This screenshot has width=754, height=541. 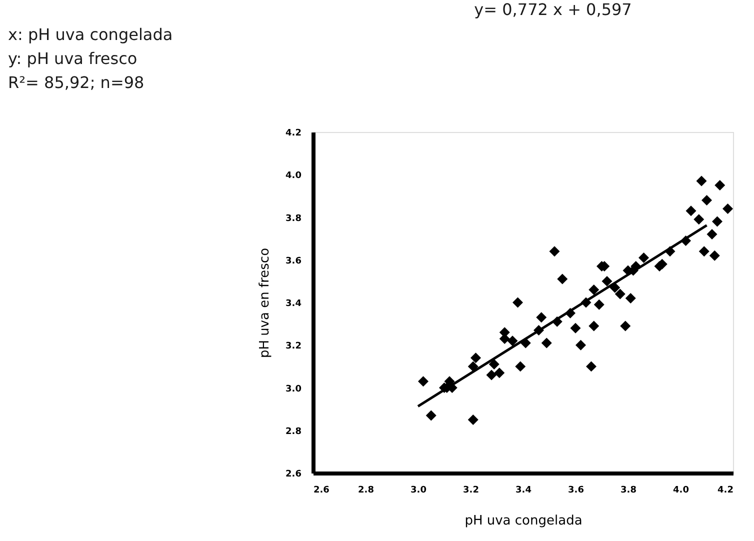 What do you see at coordinates (471, 491) in the screenshot?
I see `x-tick-label: 3.2` at bounding box center [471, 491].